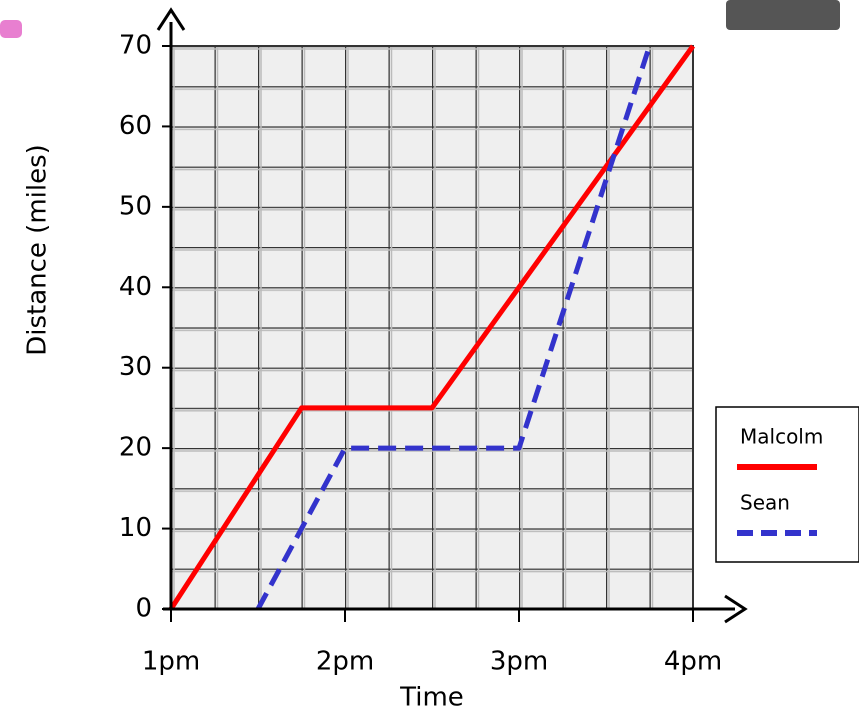 The height and width of the screenshot is (718, 859). I want to click on y-tick-label: 40, so click(135, 287).